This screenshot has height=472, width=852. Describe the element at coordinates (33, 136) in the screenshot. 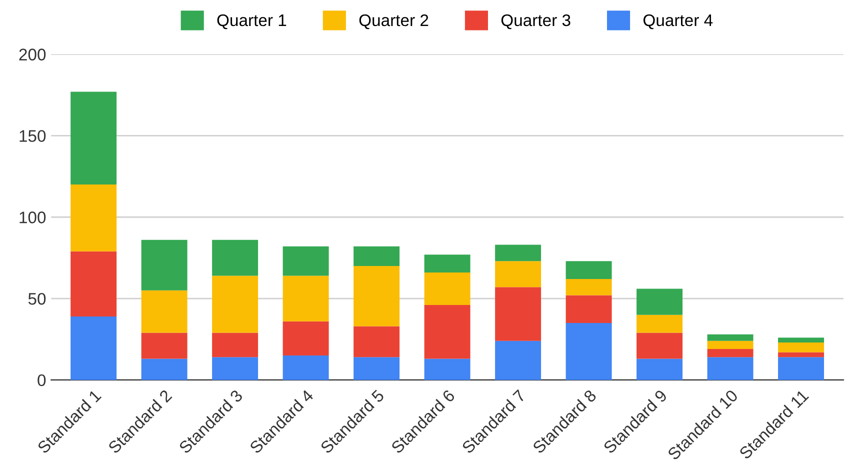

I see `y-tick-label: 150` at that location.